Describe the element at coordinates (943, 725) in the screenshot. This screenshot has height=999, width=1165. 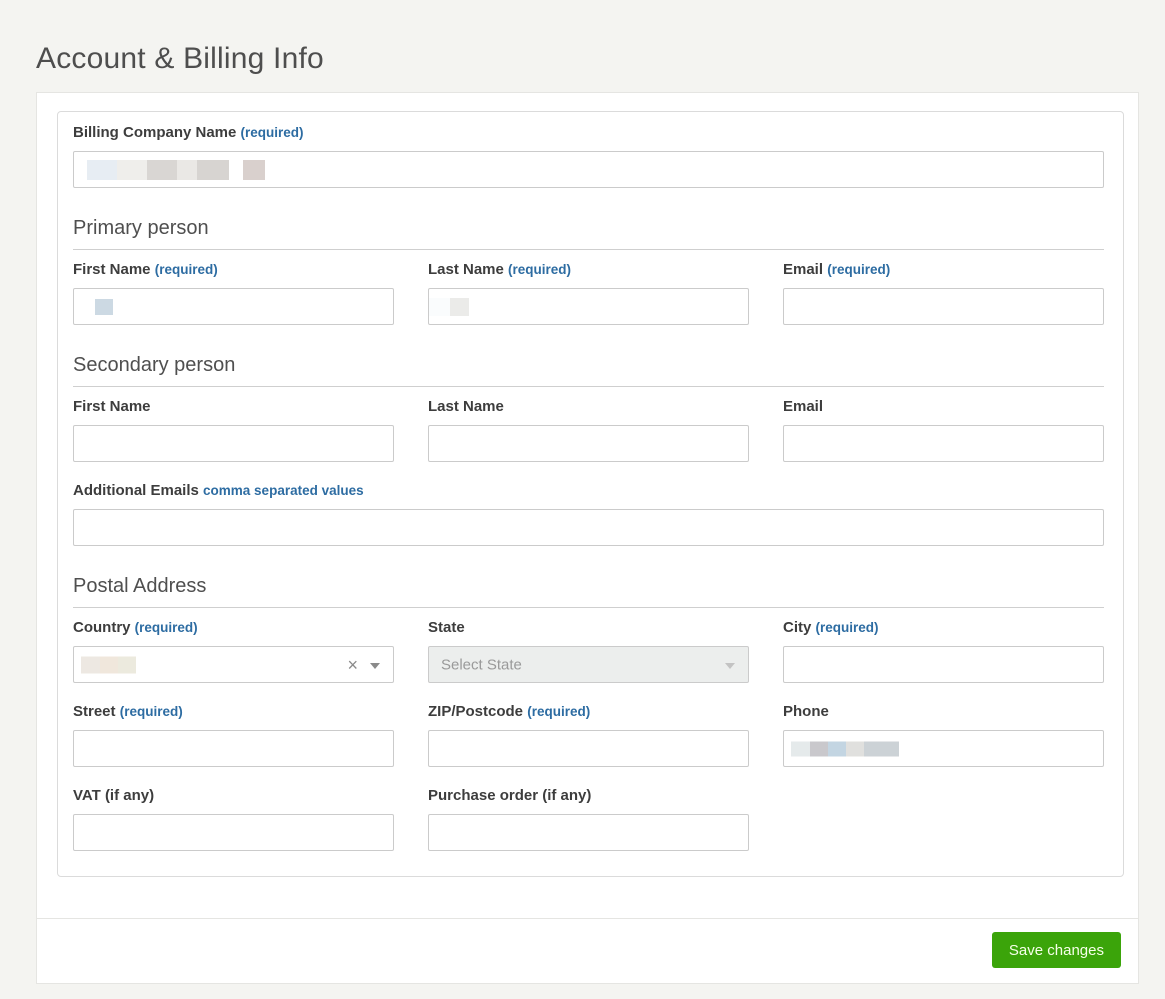
I see `phone-field: Phone` at that location.